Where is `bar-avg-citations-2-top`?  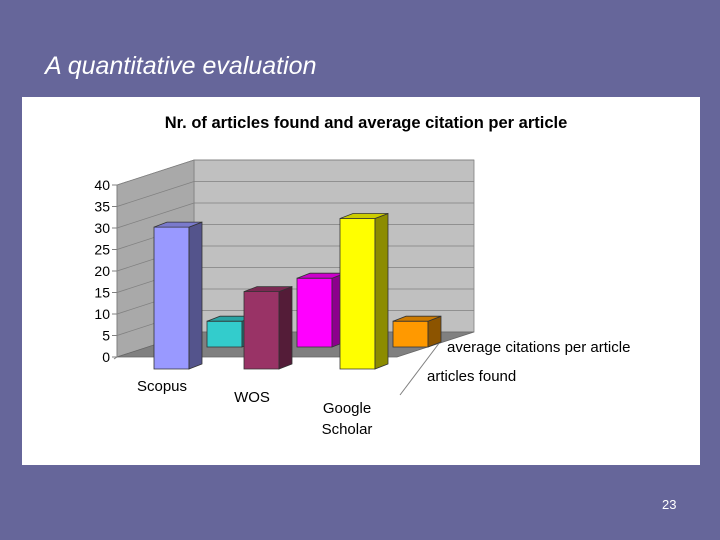
bar-avg-citations-2-top is located at coordinates (417, 318).